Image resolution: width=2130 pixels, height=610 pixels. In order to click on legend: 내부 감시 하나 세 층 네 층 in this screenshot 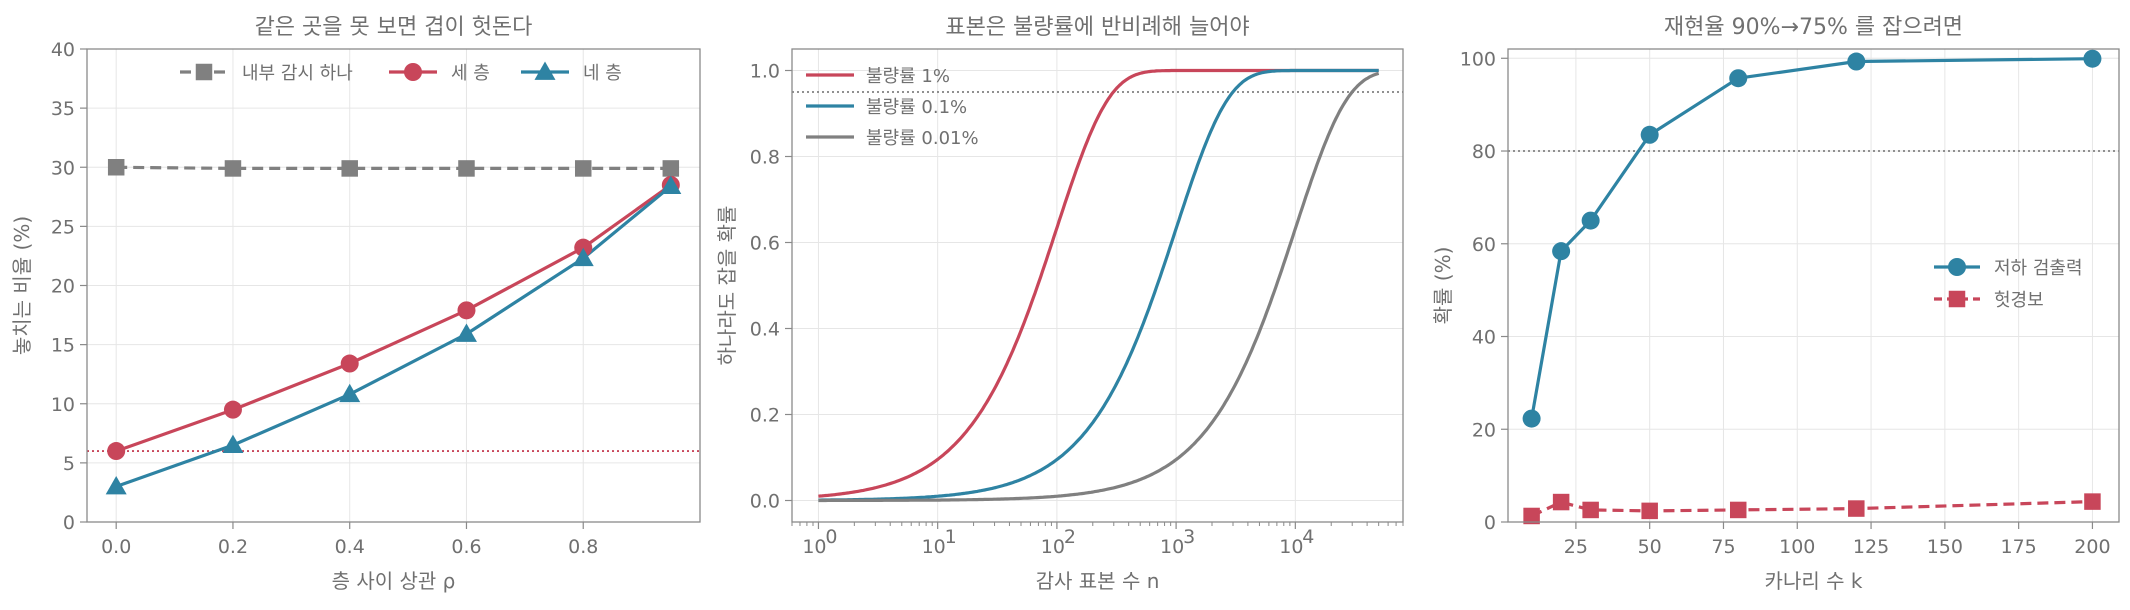, I will do `click(401, 72)`.